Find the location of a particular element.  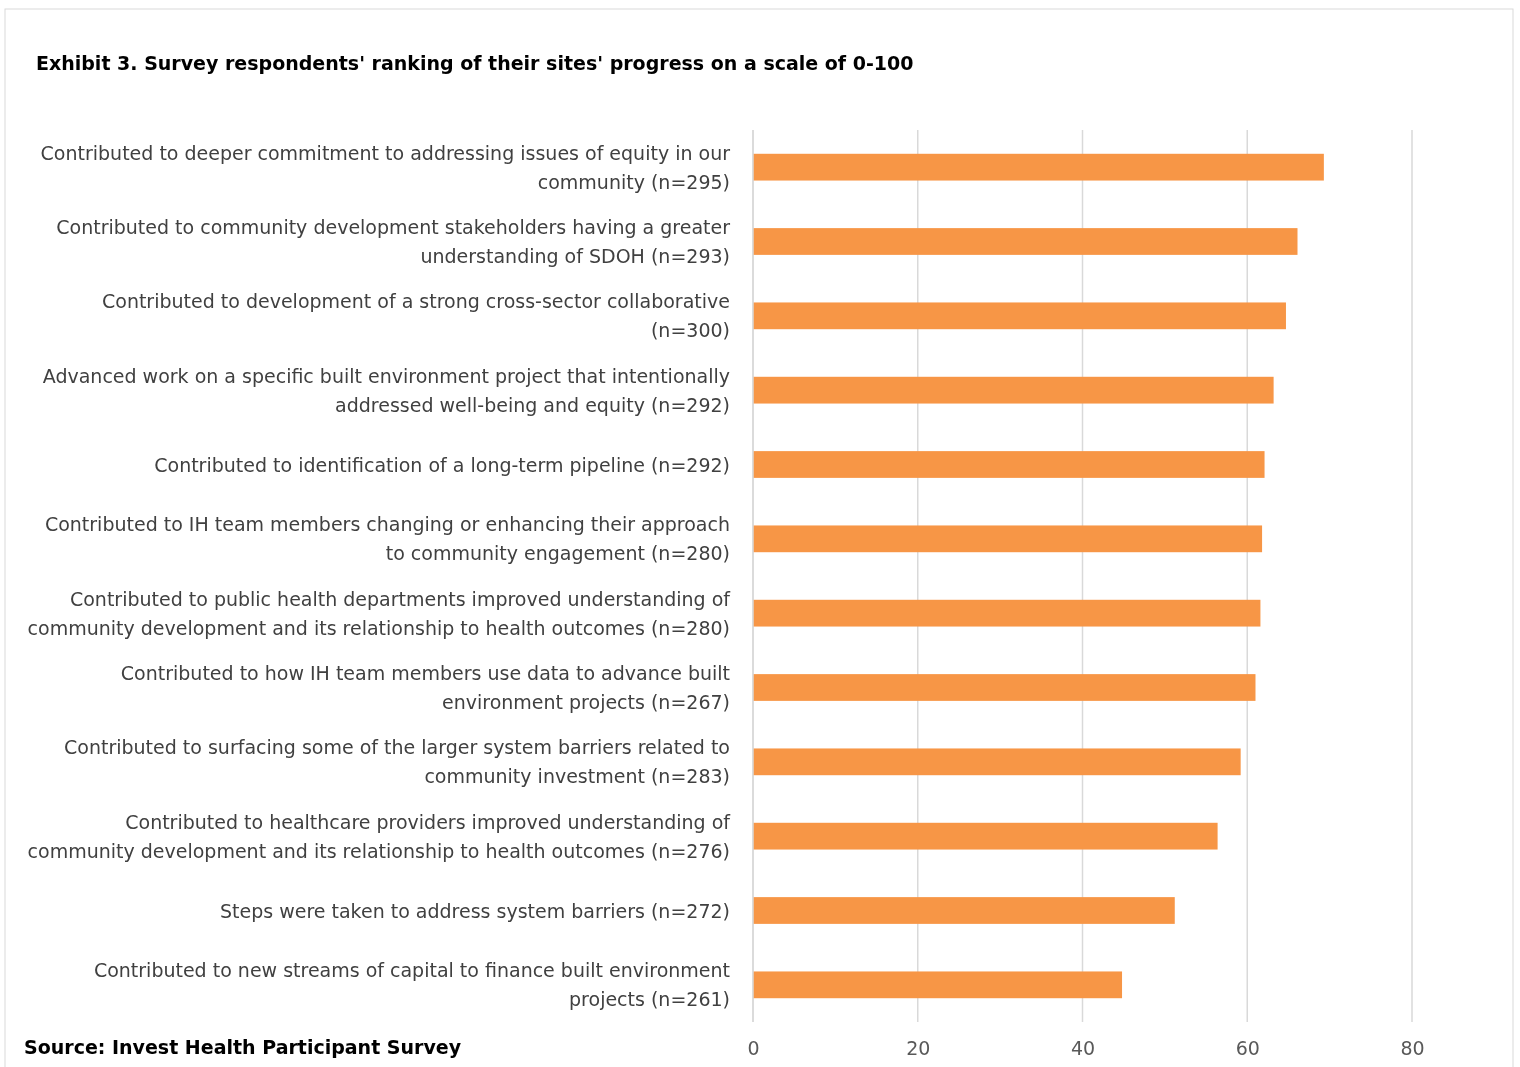

x-tick-label: 40 is located at coordinates (1083, 1048).